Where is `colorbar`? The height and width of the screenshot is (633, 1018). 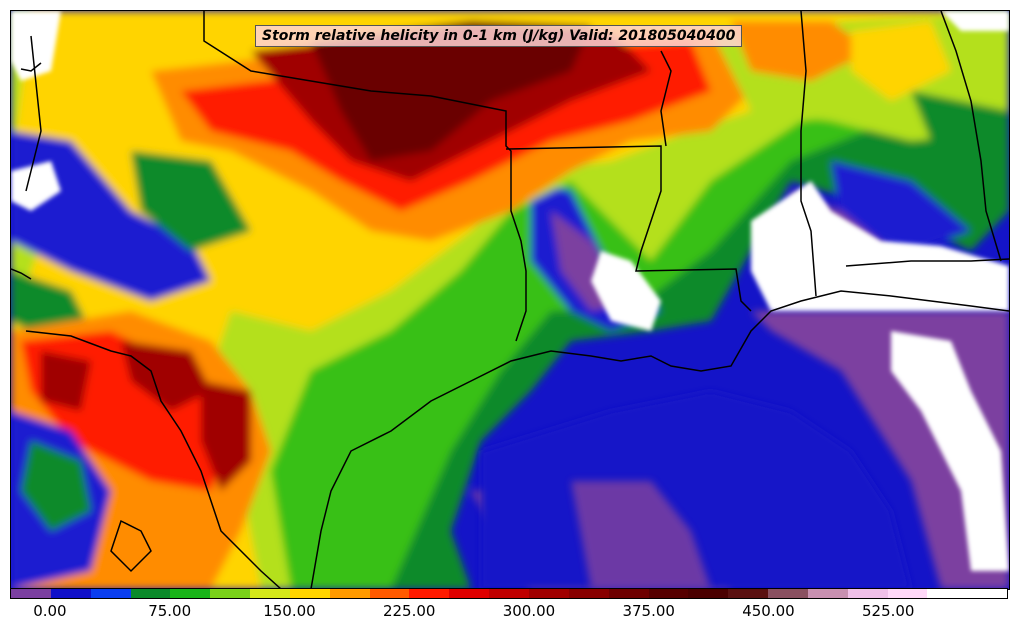
colorbar is located at coordinates (509, 593).